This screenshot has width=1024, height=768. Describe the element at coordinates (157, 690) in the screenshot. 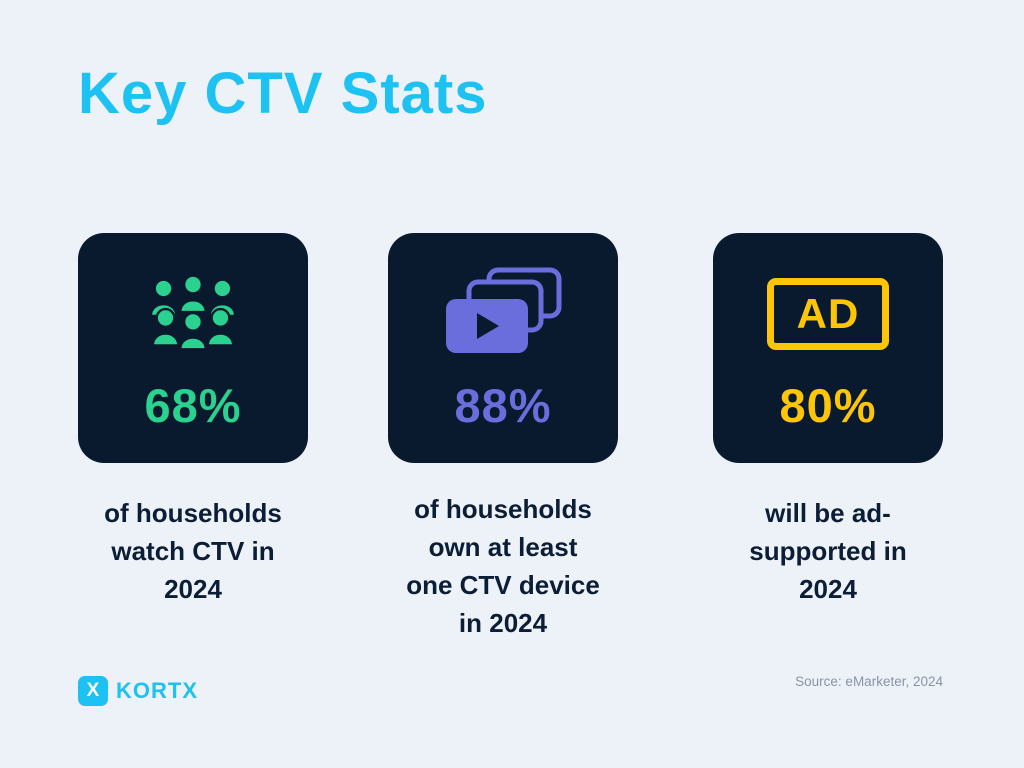

I see `kortx-logo-text: KORTX` at that location.